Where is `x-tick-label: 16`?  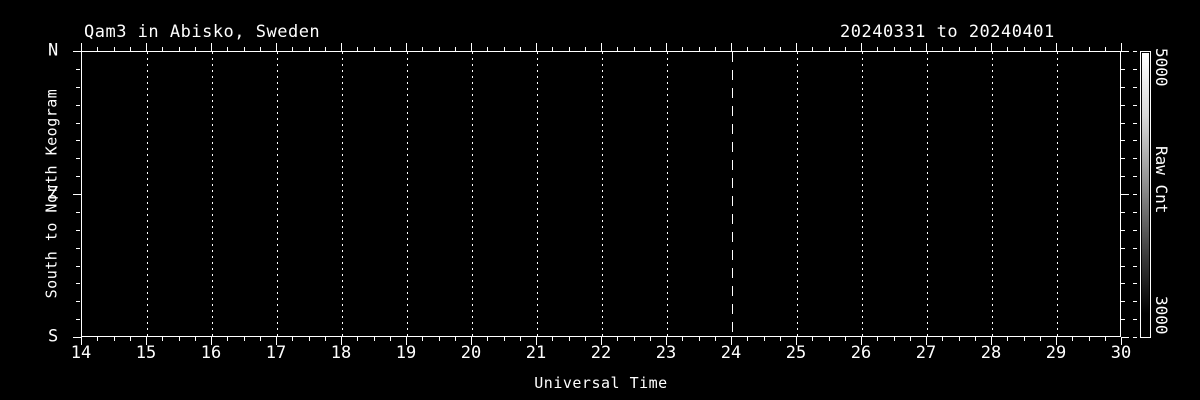
x-tick-label: 16 is located at coordinates (211, 353).